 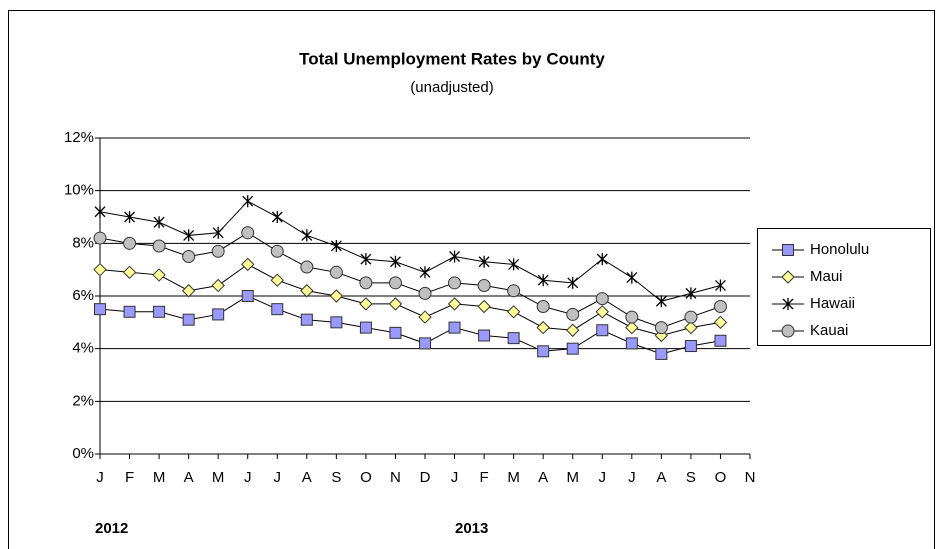 I want to click on chart-title: Total Unemployment Rates by County, so click(x=452, y=58).